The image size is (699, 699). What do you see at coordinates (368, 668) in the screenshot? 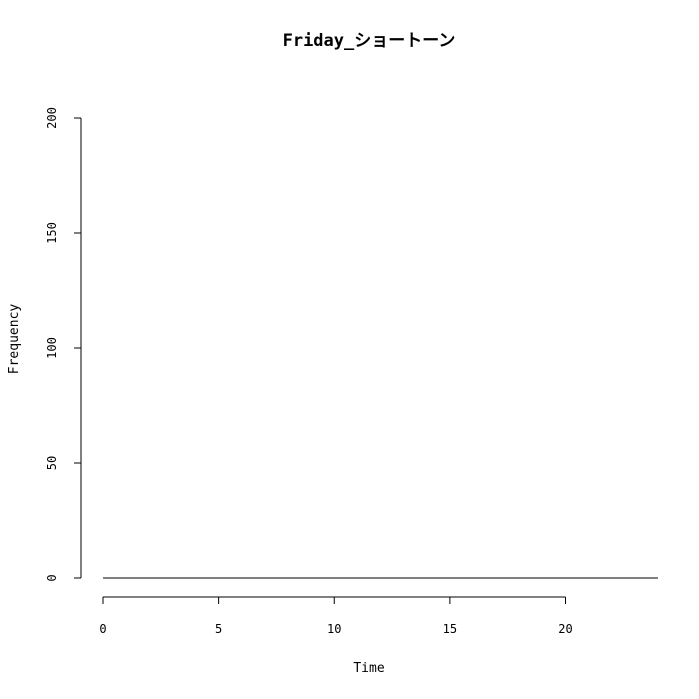
I see `x-axis-label: Time` at bounding box center [368, 668].